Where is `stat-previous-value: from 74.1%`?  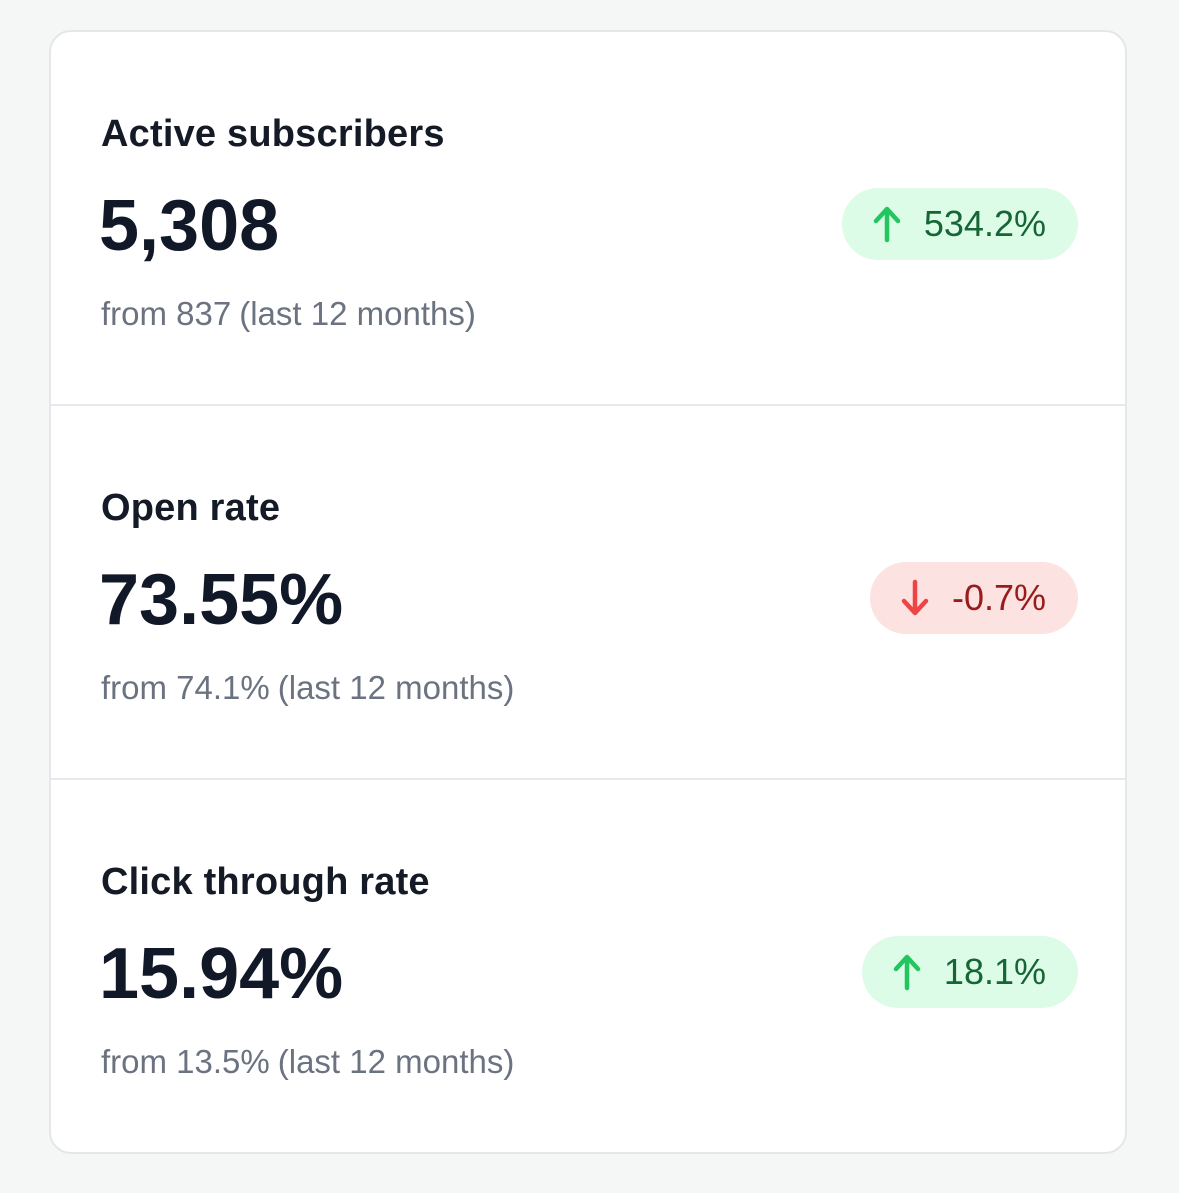 stat-previous-value: from 74.1% is located at coordinates (185, 687).